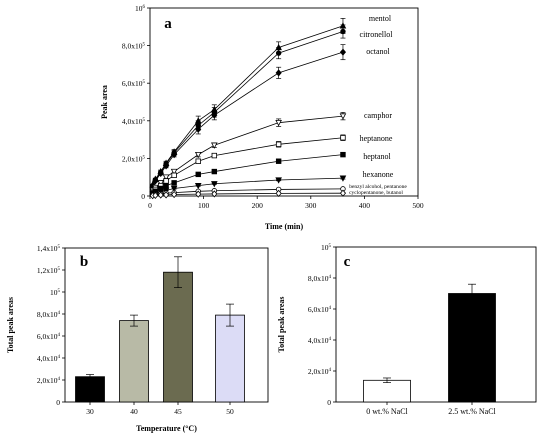 The image size is (550, 434). Describe the element at coordinates (49, 248) in the screenshot. I see `y-tick-label: 1,4x10⁵` at that location.